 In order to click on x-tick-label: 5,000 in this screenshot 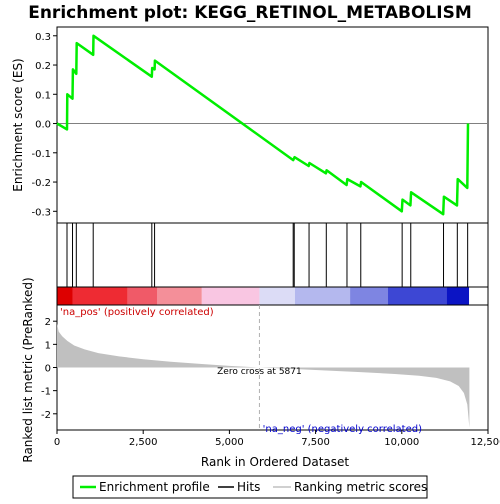, I will do `click(229, 442)`.